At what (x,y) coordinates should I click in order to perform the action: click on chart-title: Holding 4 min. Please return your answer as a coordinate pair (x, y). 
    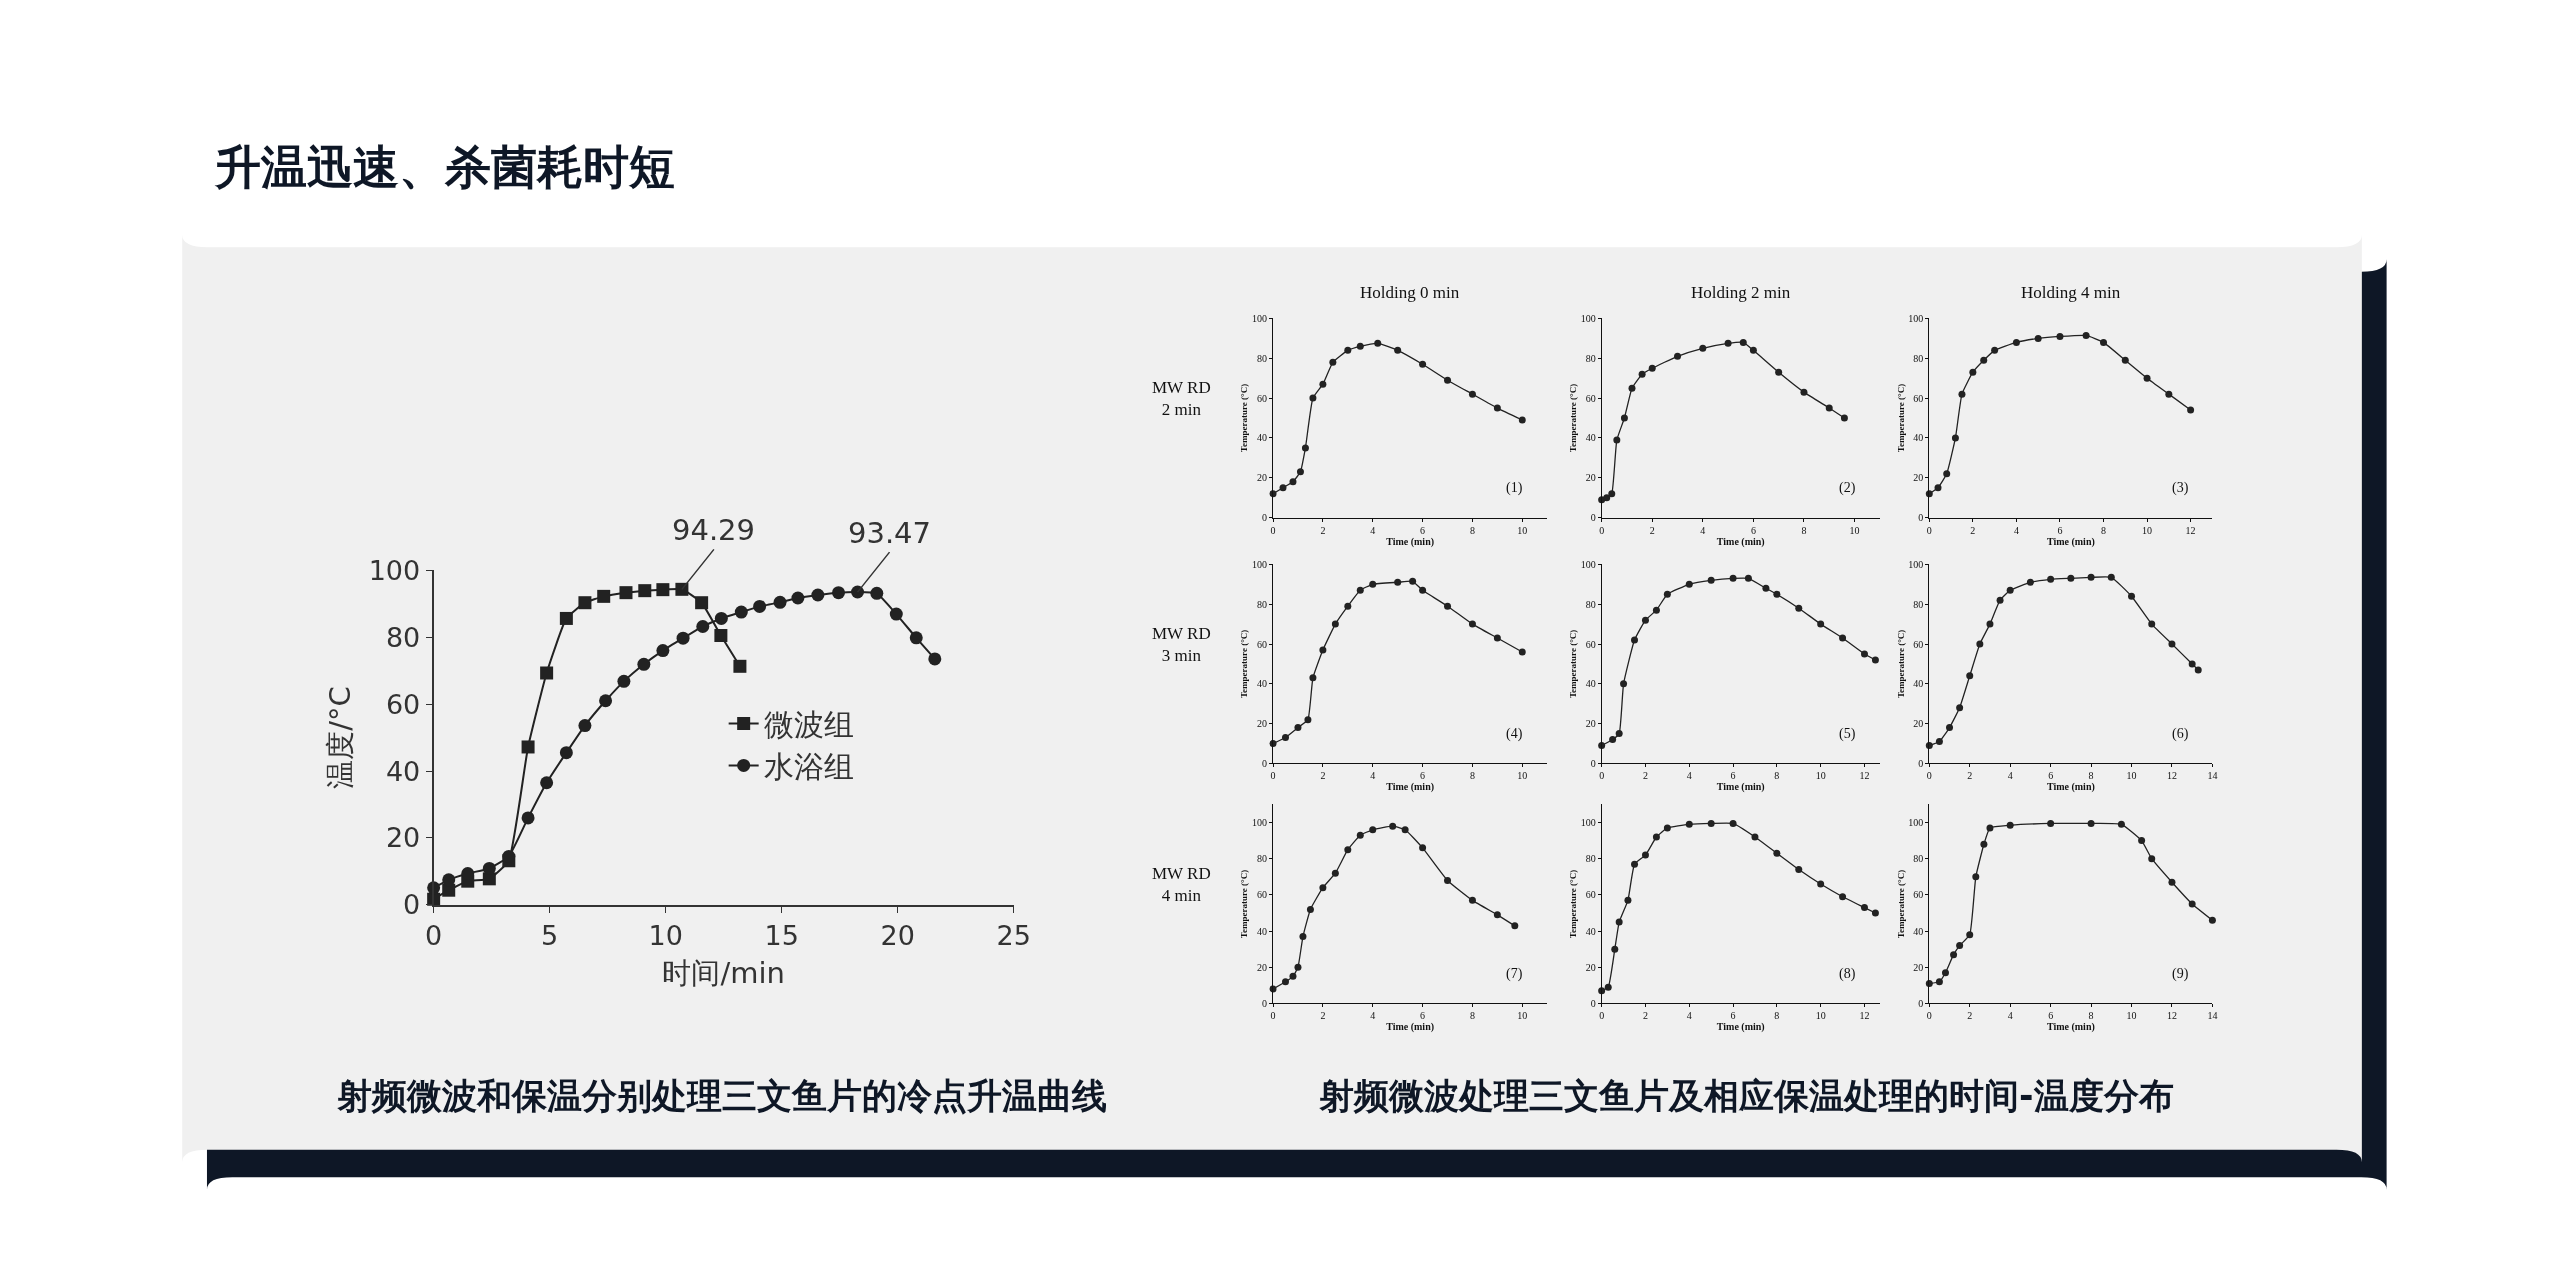
    Looking at the image, I should click on (2071, 292).